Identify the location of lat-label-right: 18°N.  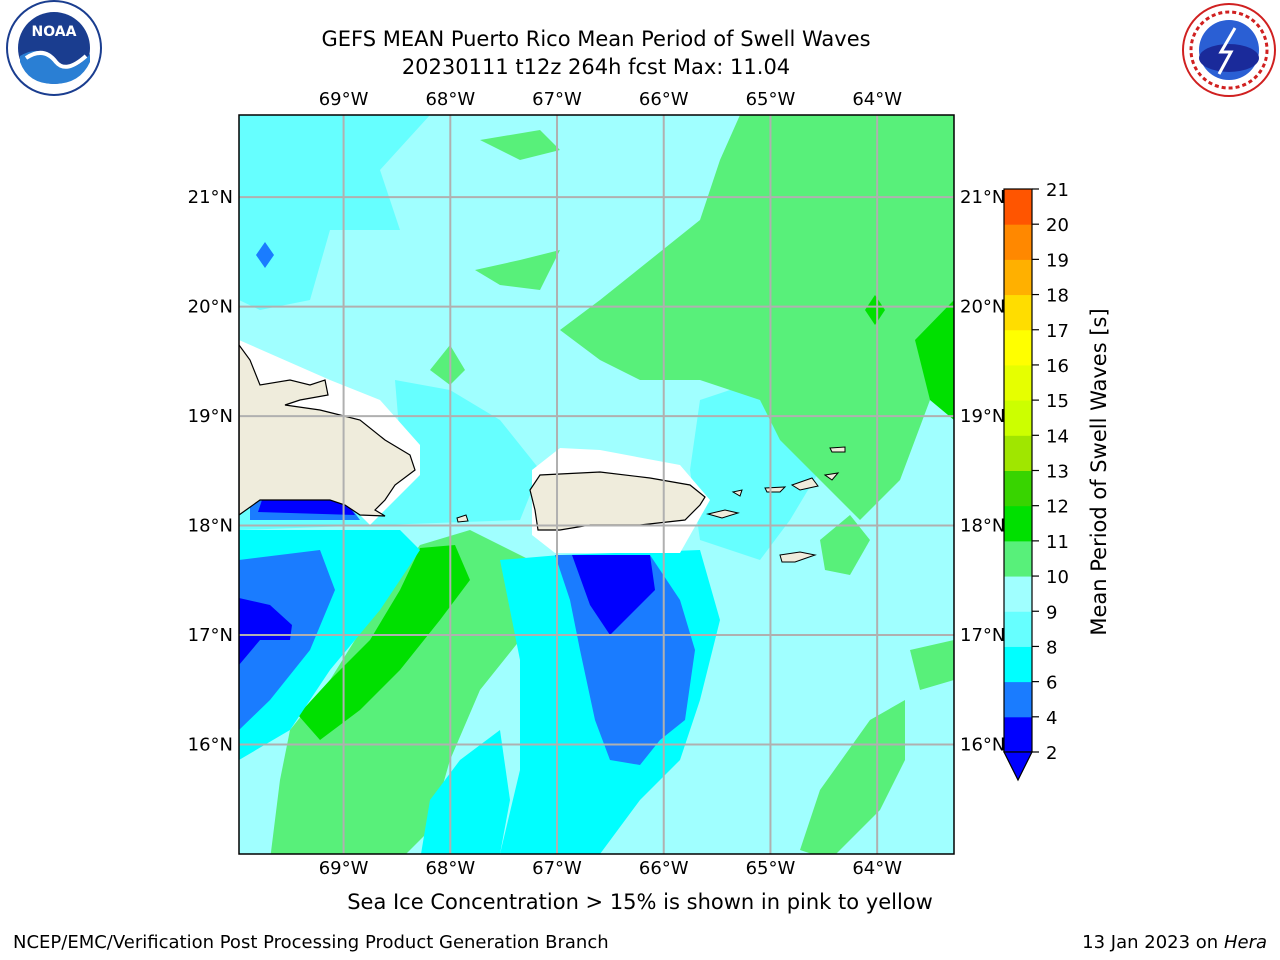
(982, 526).